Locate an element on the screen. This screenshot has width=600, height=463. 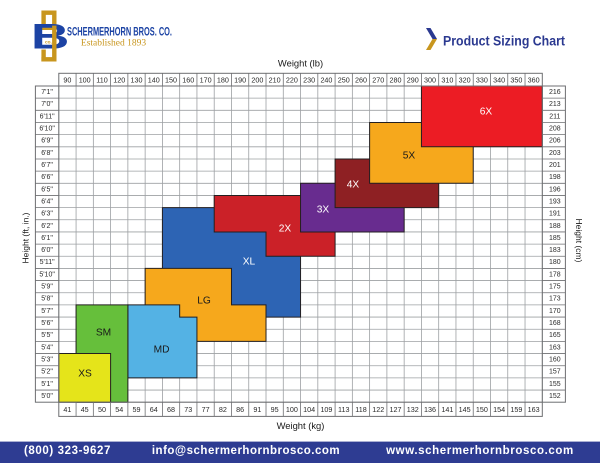
svg-text: 196 is located at coordinates (555, 189).